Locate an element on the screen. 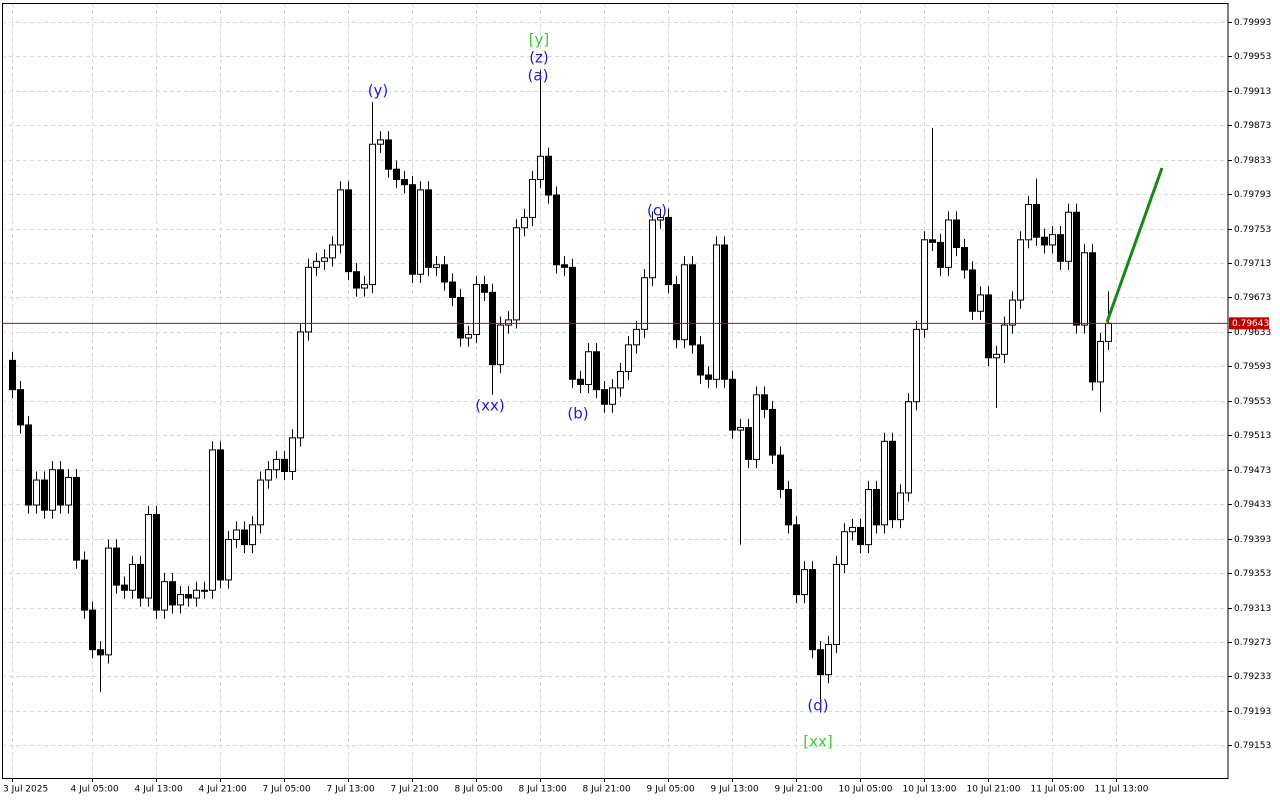 The width and height of the screenshot is (1280, 804). wave-label: [y] is located at coordinates (539, 40).